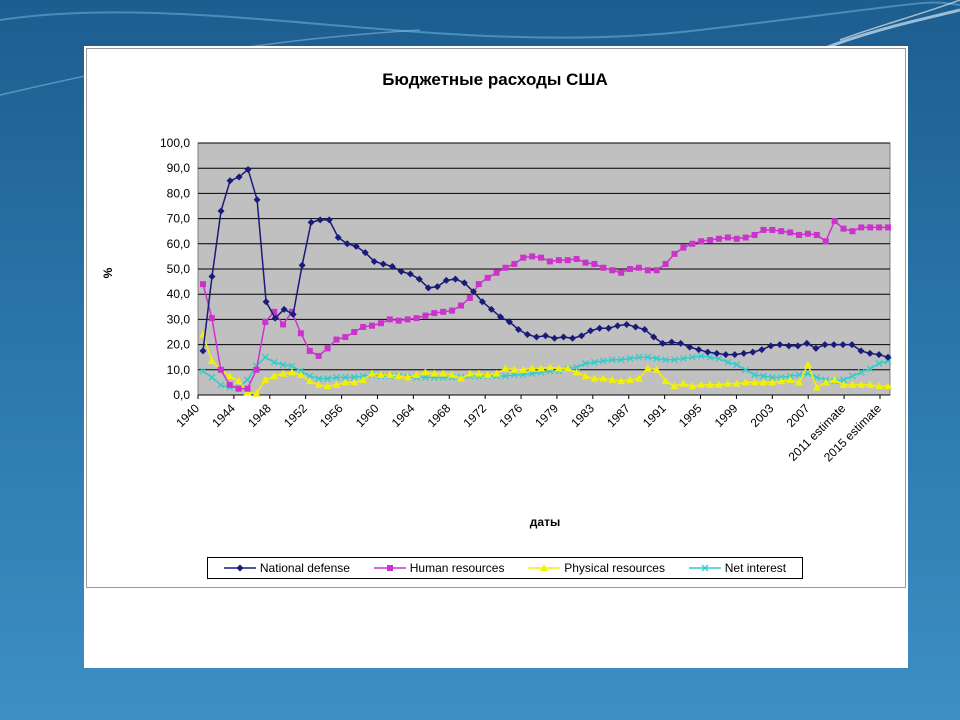  What do you see at coordinates (108, 272) in the screenshot?
I see `y-axis-label: %` at bounding box center [108, 272].